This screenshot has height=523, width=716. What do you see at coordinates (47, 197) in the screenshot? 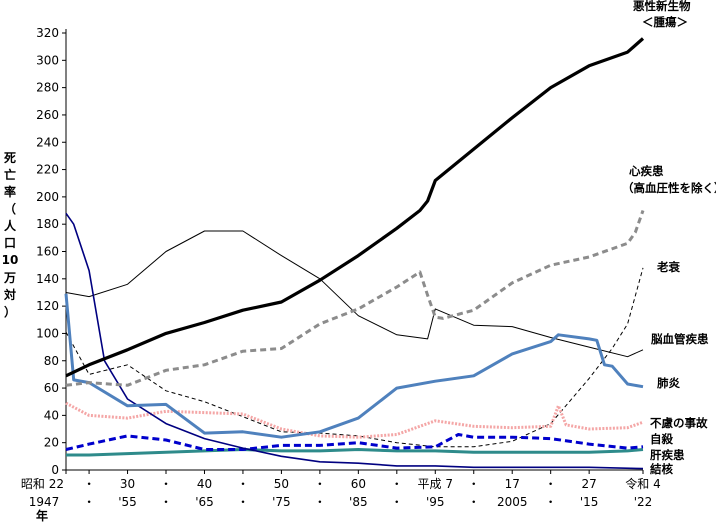
I see `y-tick-label: 200` at bounding box center [47, 197].